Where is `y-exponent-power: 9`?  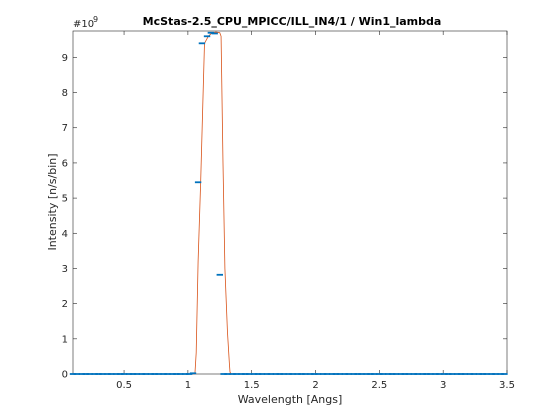
y-exponent-power: 9 is located at coordinates (95, 19).